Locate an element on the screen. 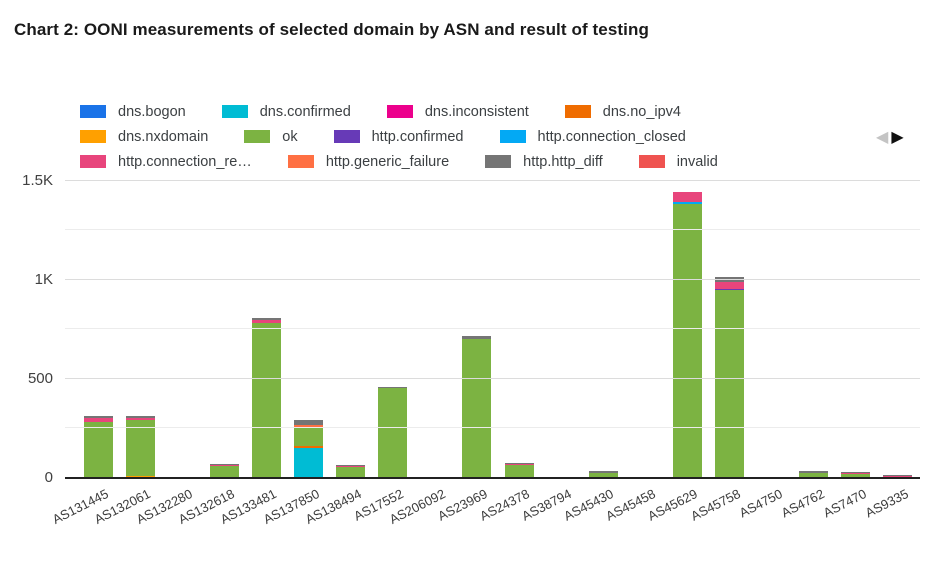  bar-segment-http.confirmed is located at coordinates (730, 289).